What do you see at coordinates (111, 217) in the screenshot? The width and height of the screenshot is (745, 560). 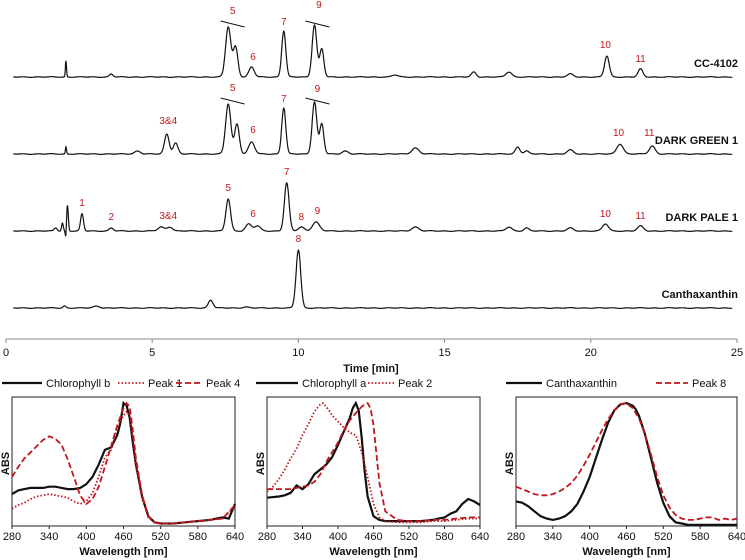 I see `peak-label: 2` at bounding box center [111, 217].